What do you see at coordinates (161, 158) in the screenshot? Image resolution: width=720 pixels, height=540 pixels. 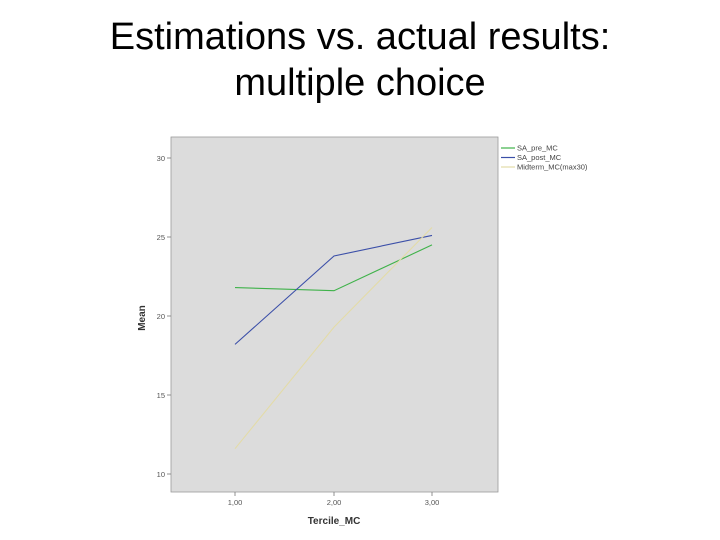 I see `y-tick-label: 30` at bounding box center [161, 158].